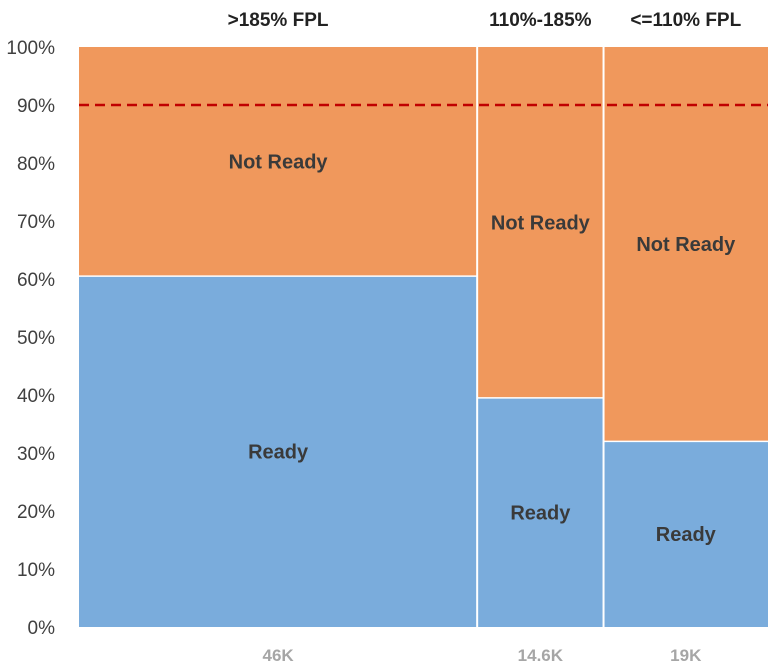  I want to click on y-tick-10: 10%, so click(36, 570).